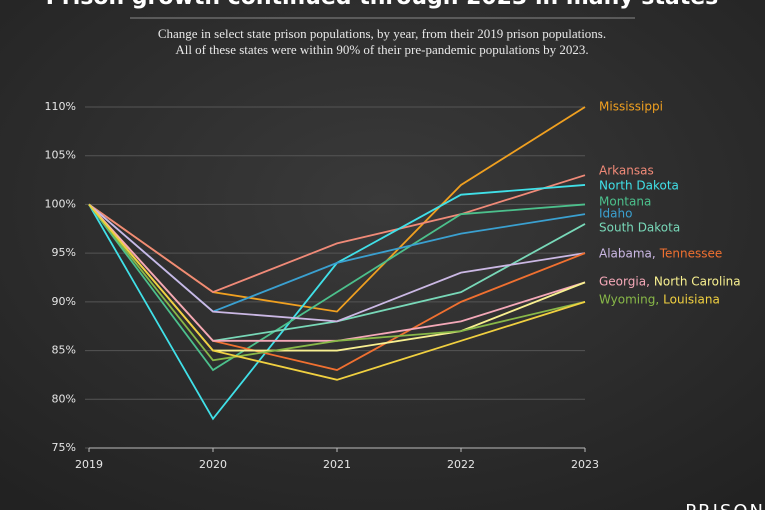  I want to click on legend-label: Alabama, so click(625, 254).